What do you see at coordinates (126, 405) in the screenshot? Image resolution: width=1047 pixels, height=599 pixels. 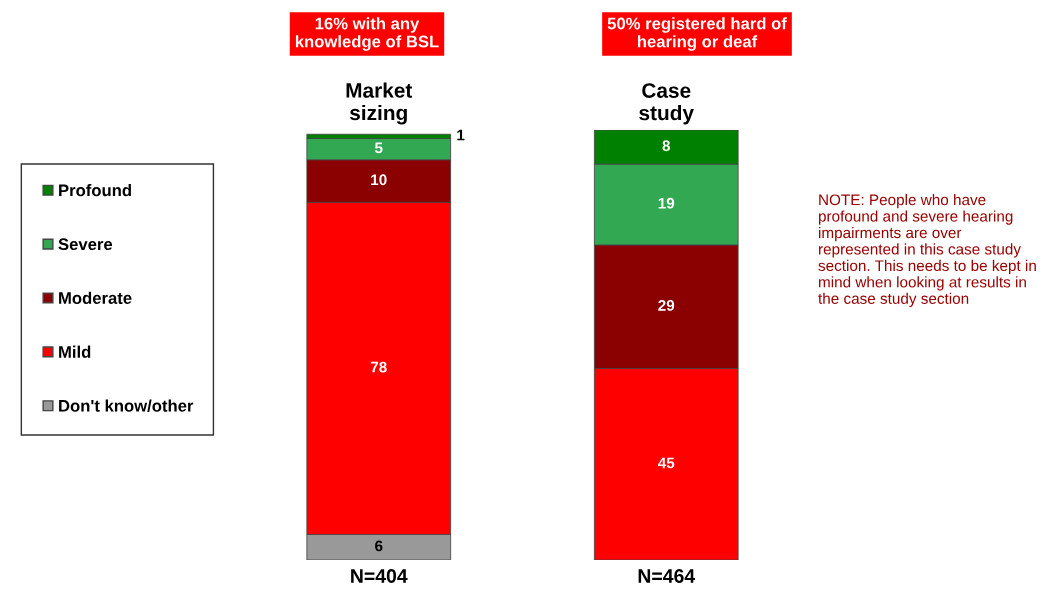 I see `legend-label: Don't know/other` at bounding box center [126, 405].